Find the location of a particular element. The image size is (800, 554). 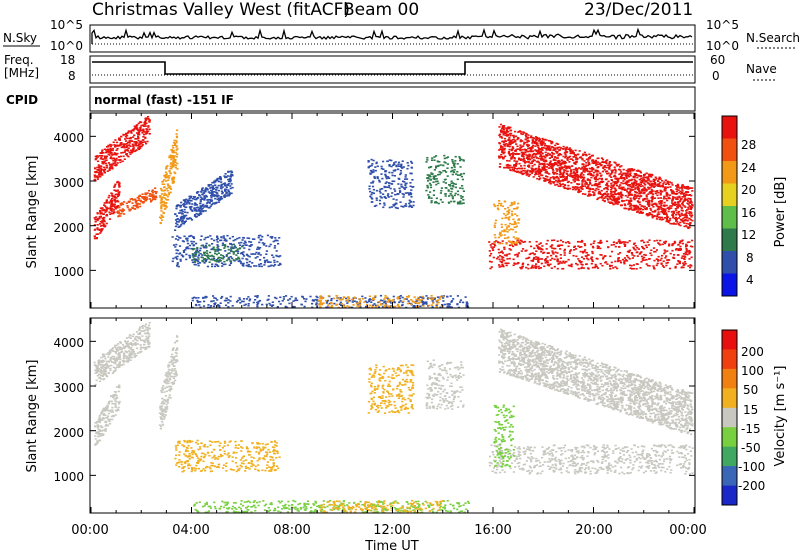

nsearch-tick-high: 10^5 is located at coordinates (722, 25).